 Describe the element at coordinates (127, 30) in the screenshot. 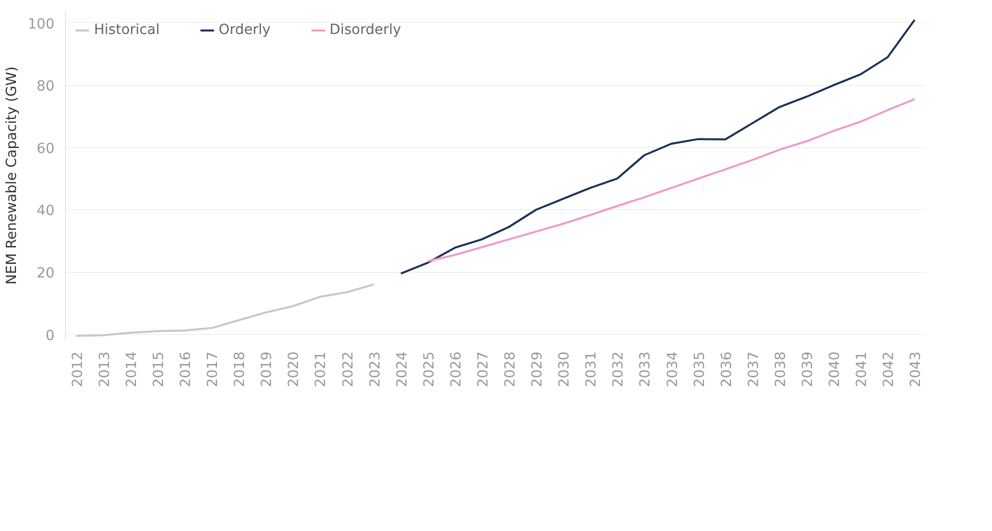

I see `legend-label: Historical` at that location.